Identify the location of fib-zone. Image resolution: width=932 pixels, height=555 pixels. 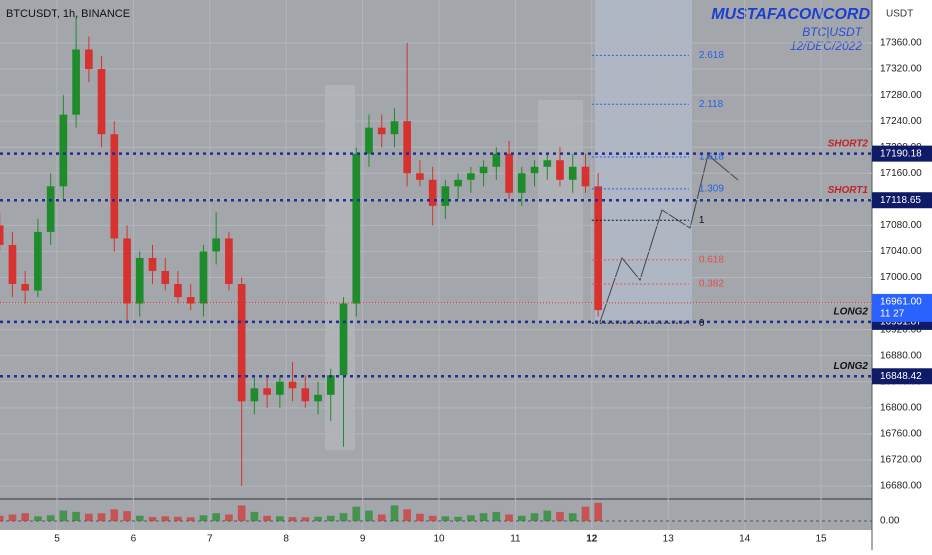
(643, 160).